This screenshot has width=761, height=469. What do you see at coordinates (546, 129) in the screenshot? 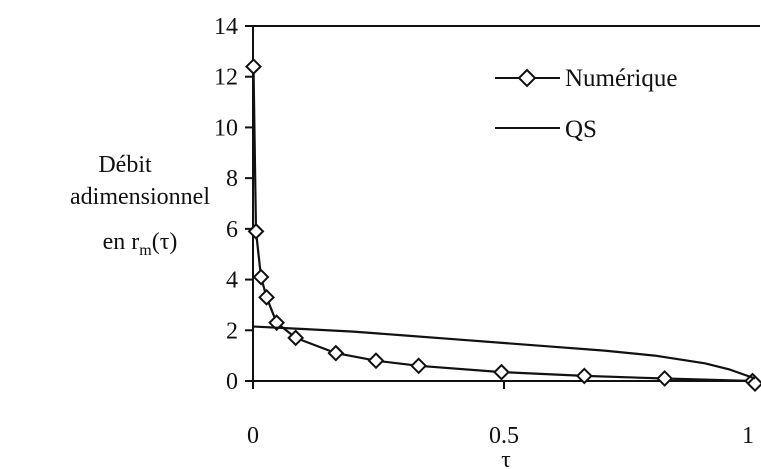
I see `legend-item-qs: QS` at bounding box center [546, 129].